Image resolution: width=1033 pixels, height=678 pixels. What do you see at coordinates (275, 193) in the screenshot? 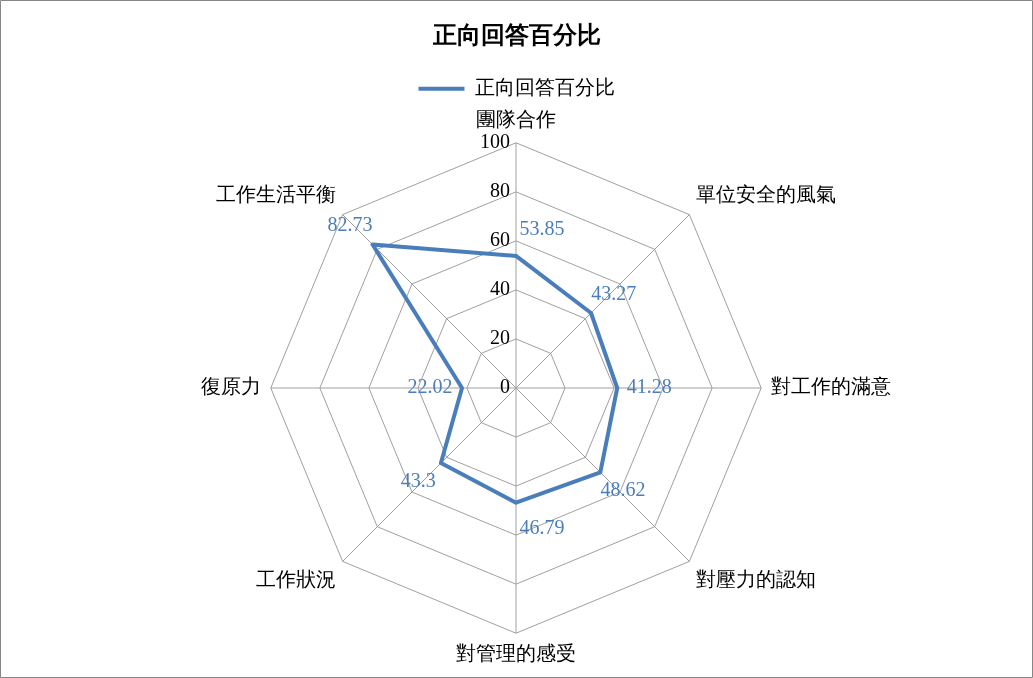
I see `spoke-label: 工作生活平衡` at bounding box center [275, 193].